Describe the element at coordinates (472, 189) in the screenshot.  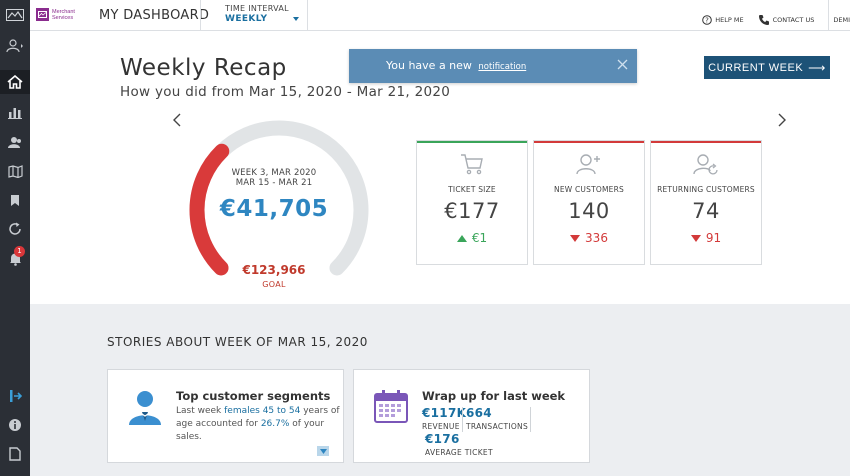
I see `card-label: TICKET SIZE` at that location.